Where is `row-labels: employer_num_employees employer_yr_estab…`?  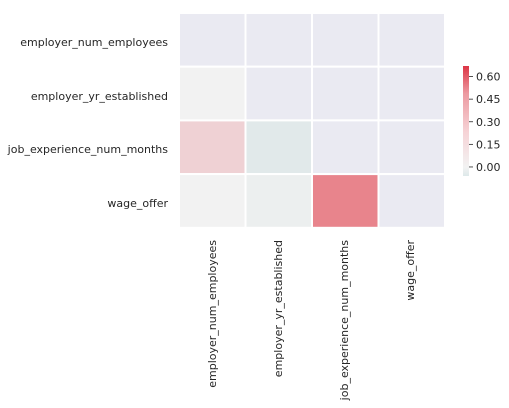 row-labels: employer_num_employees employer_yr_estab… is located at coordinates (88, 123).